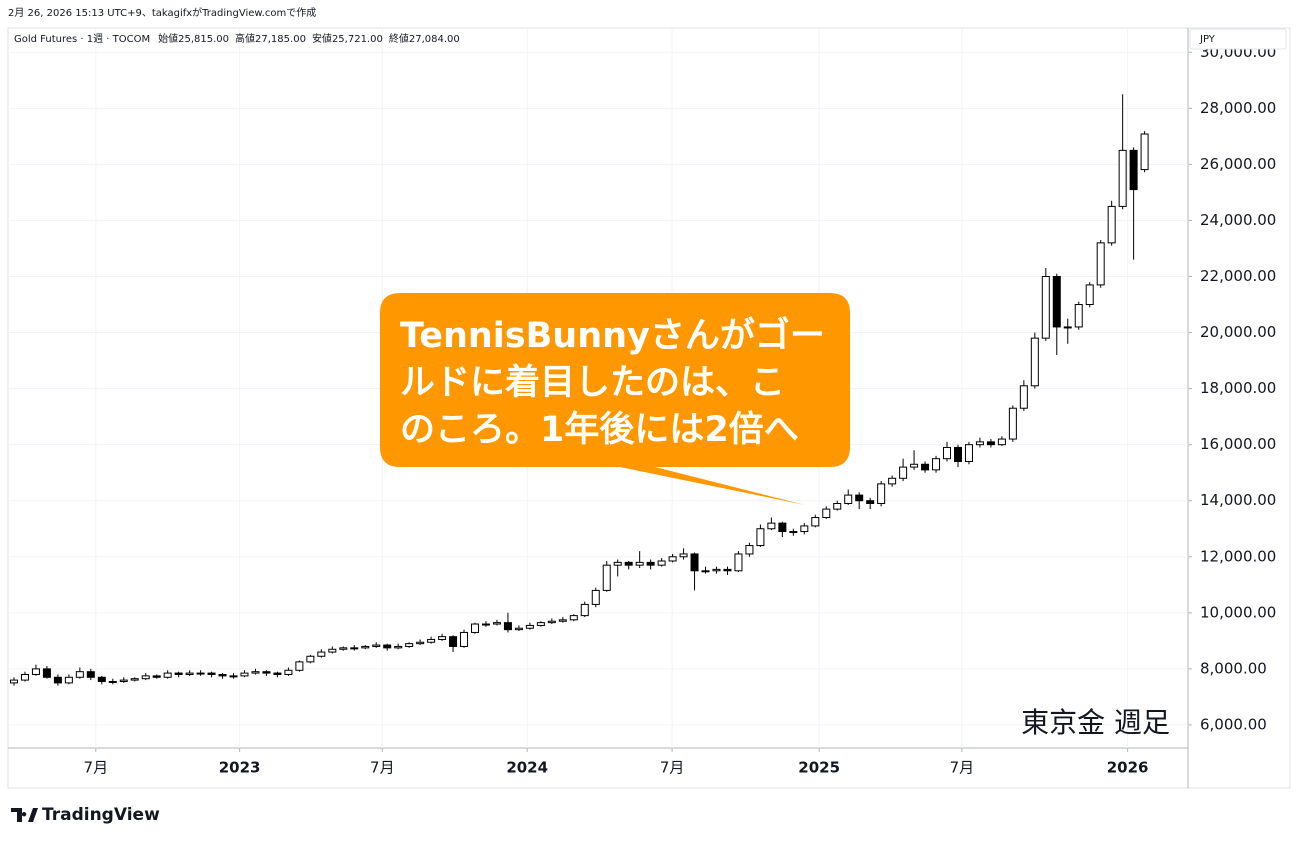 The width and height of the screenshot is (1299, 842). What do you see at coordinates (1238, 276) in the screenshot?
I see `y-tick-label: 22,000.00` at bounding box center [1238, 276].